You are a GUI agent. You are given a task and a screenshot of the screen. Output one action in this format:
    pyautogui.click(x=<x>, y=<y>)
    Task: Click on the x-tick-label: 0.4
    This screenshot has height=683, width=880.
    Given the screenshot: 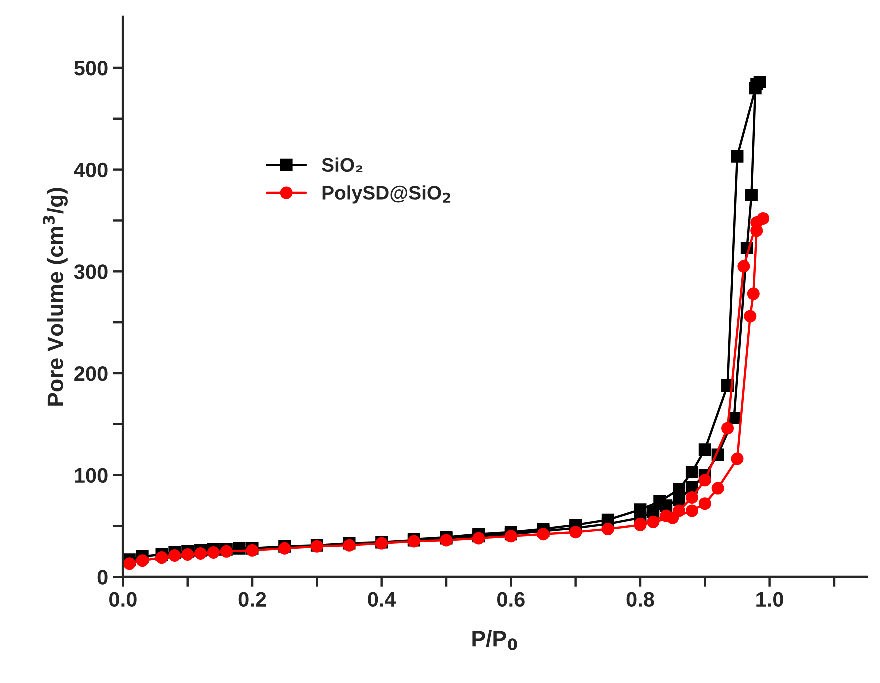 What is the action you would take?
    pyautogui.click(x=382, y=600)
    